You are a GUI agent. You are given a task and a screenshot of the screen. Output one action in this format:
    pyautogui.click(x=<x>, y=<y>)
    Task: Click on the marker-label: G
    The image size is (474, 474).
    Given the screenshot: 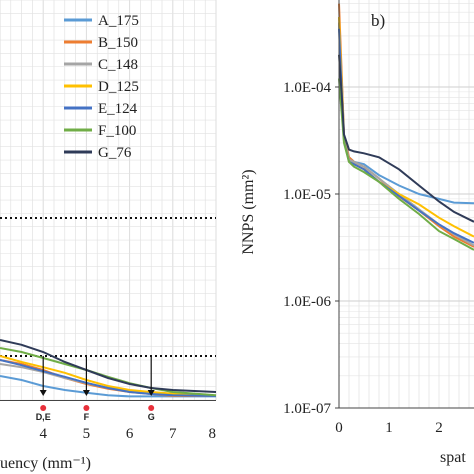 What is the action you would take?
    pyautogui.click(x=151, y=417)
    